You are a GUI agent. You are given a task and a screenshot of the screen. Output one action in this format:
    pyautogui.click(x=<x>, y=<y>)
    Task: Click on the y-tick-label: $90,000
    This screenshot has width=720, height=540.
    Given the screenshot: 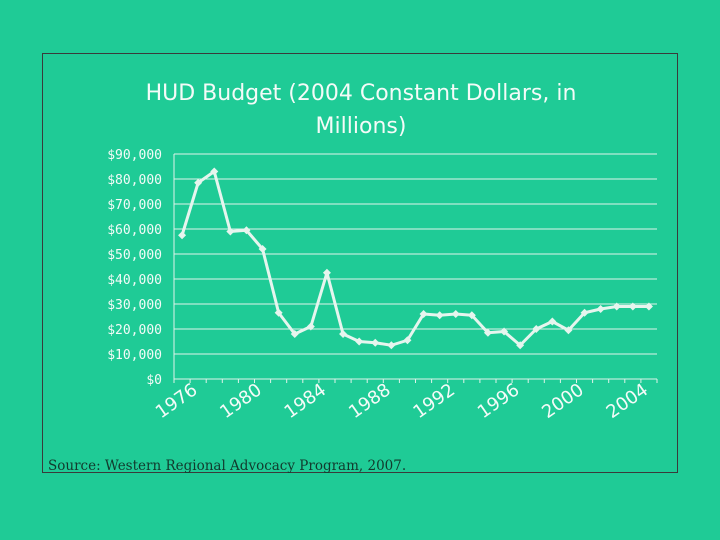 What is the action you would take?
    pyautogui.click(x=134, y=155)
    